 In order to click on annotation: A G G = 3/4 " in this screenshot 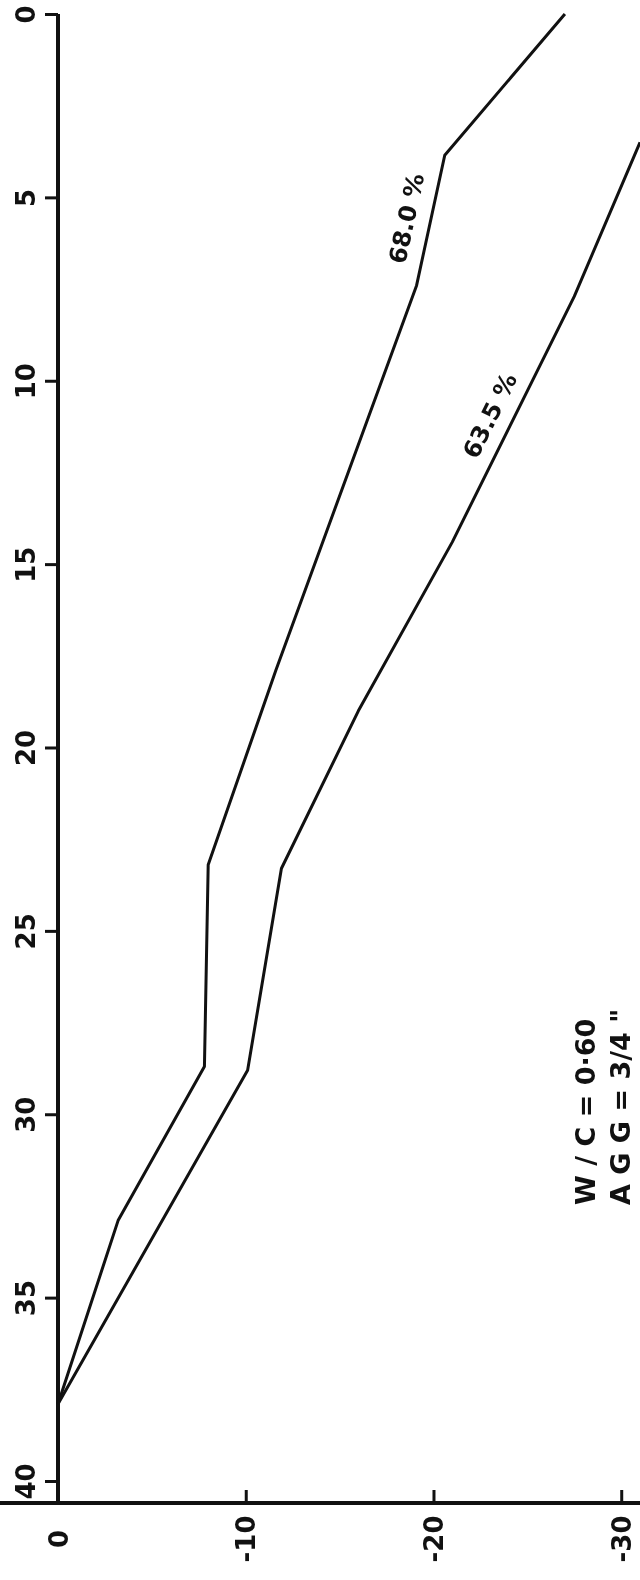, I will do `click(620, 1106)`.